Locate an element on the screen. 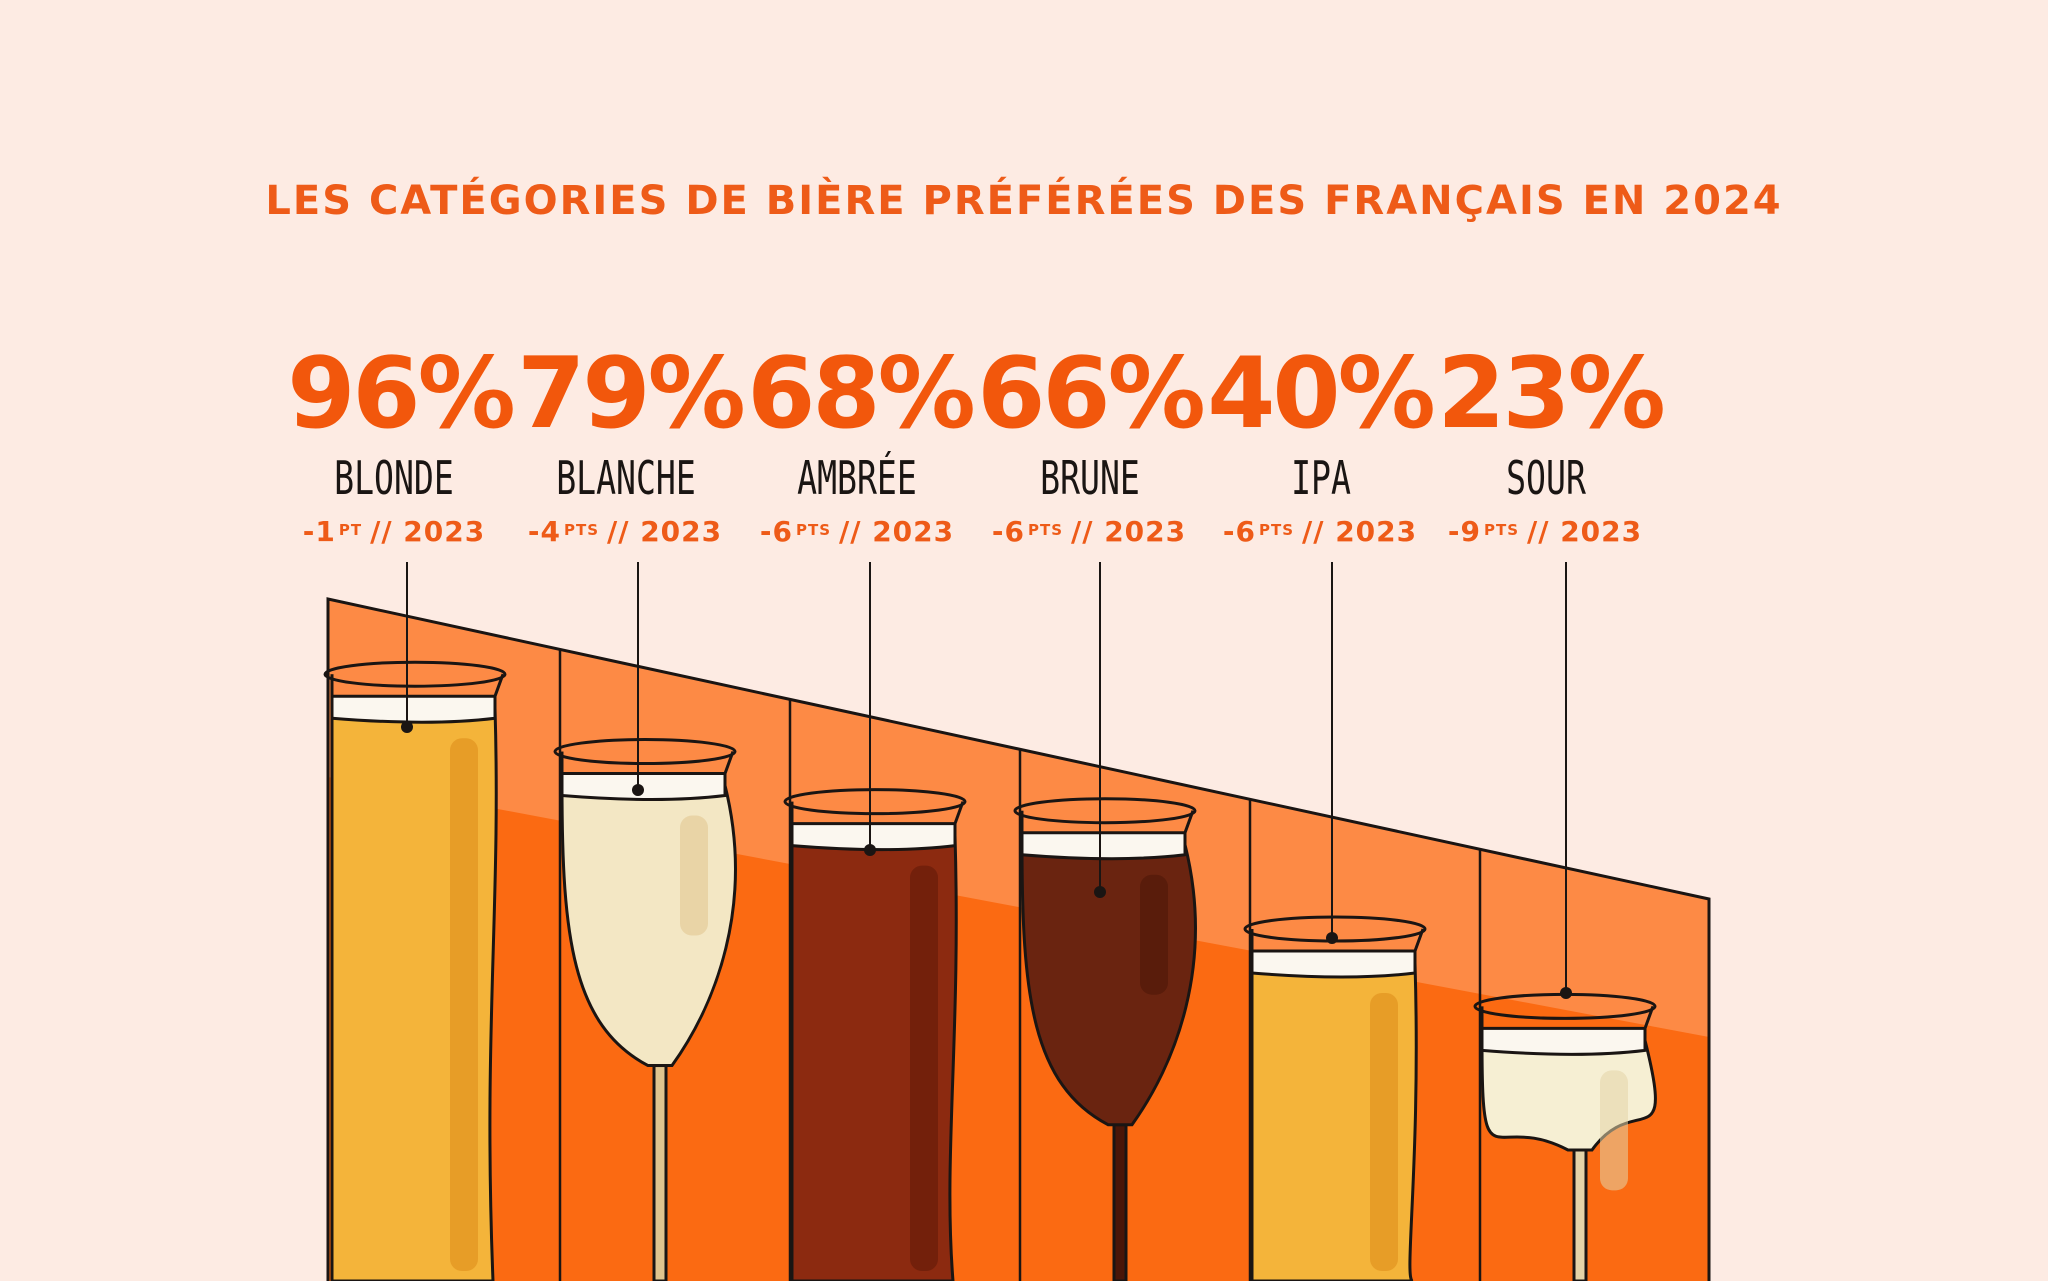 The height and width of the screenshot is (1281, 2048). category-label-blonde: BLONDE is located at coordinates (394, 478).